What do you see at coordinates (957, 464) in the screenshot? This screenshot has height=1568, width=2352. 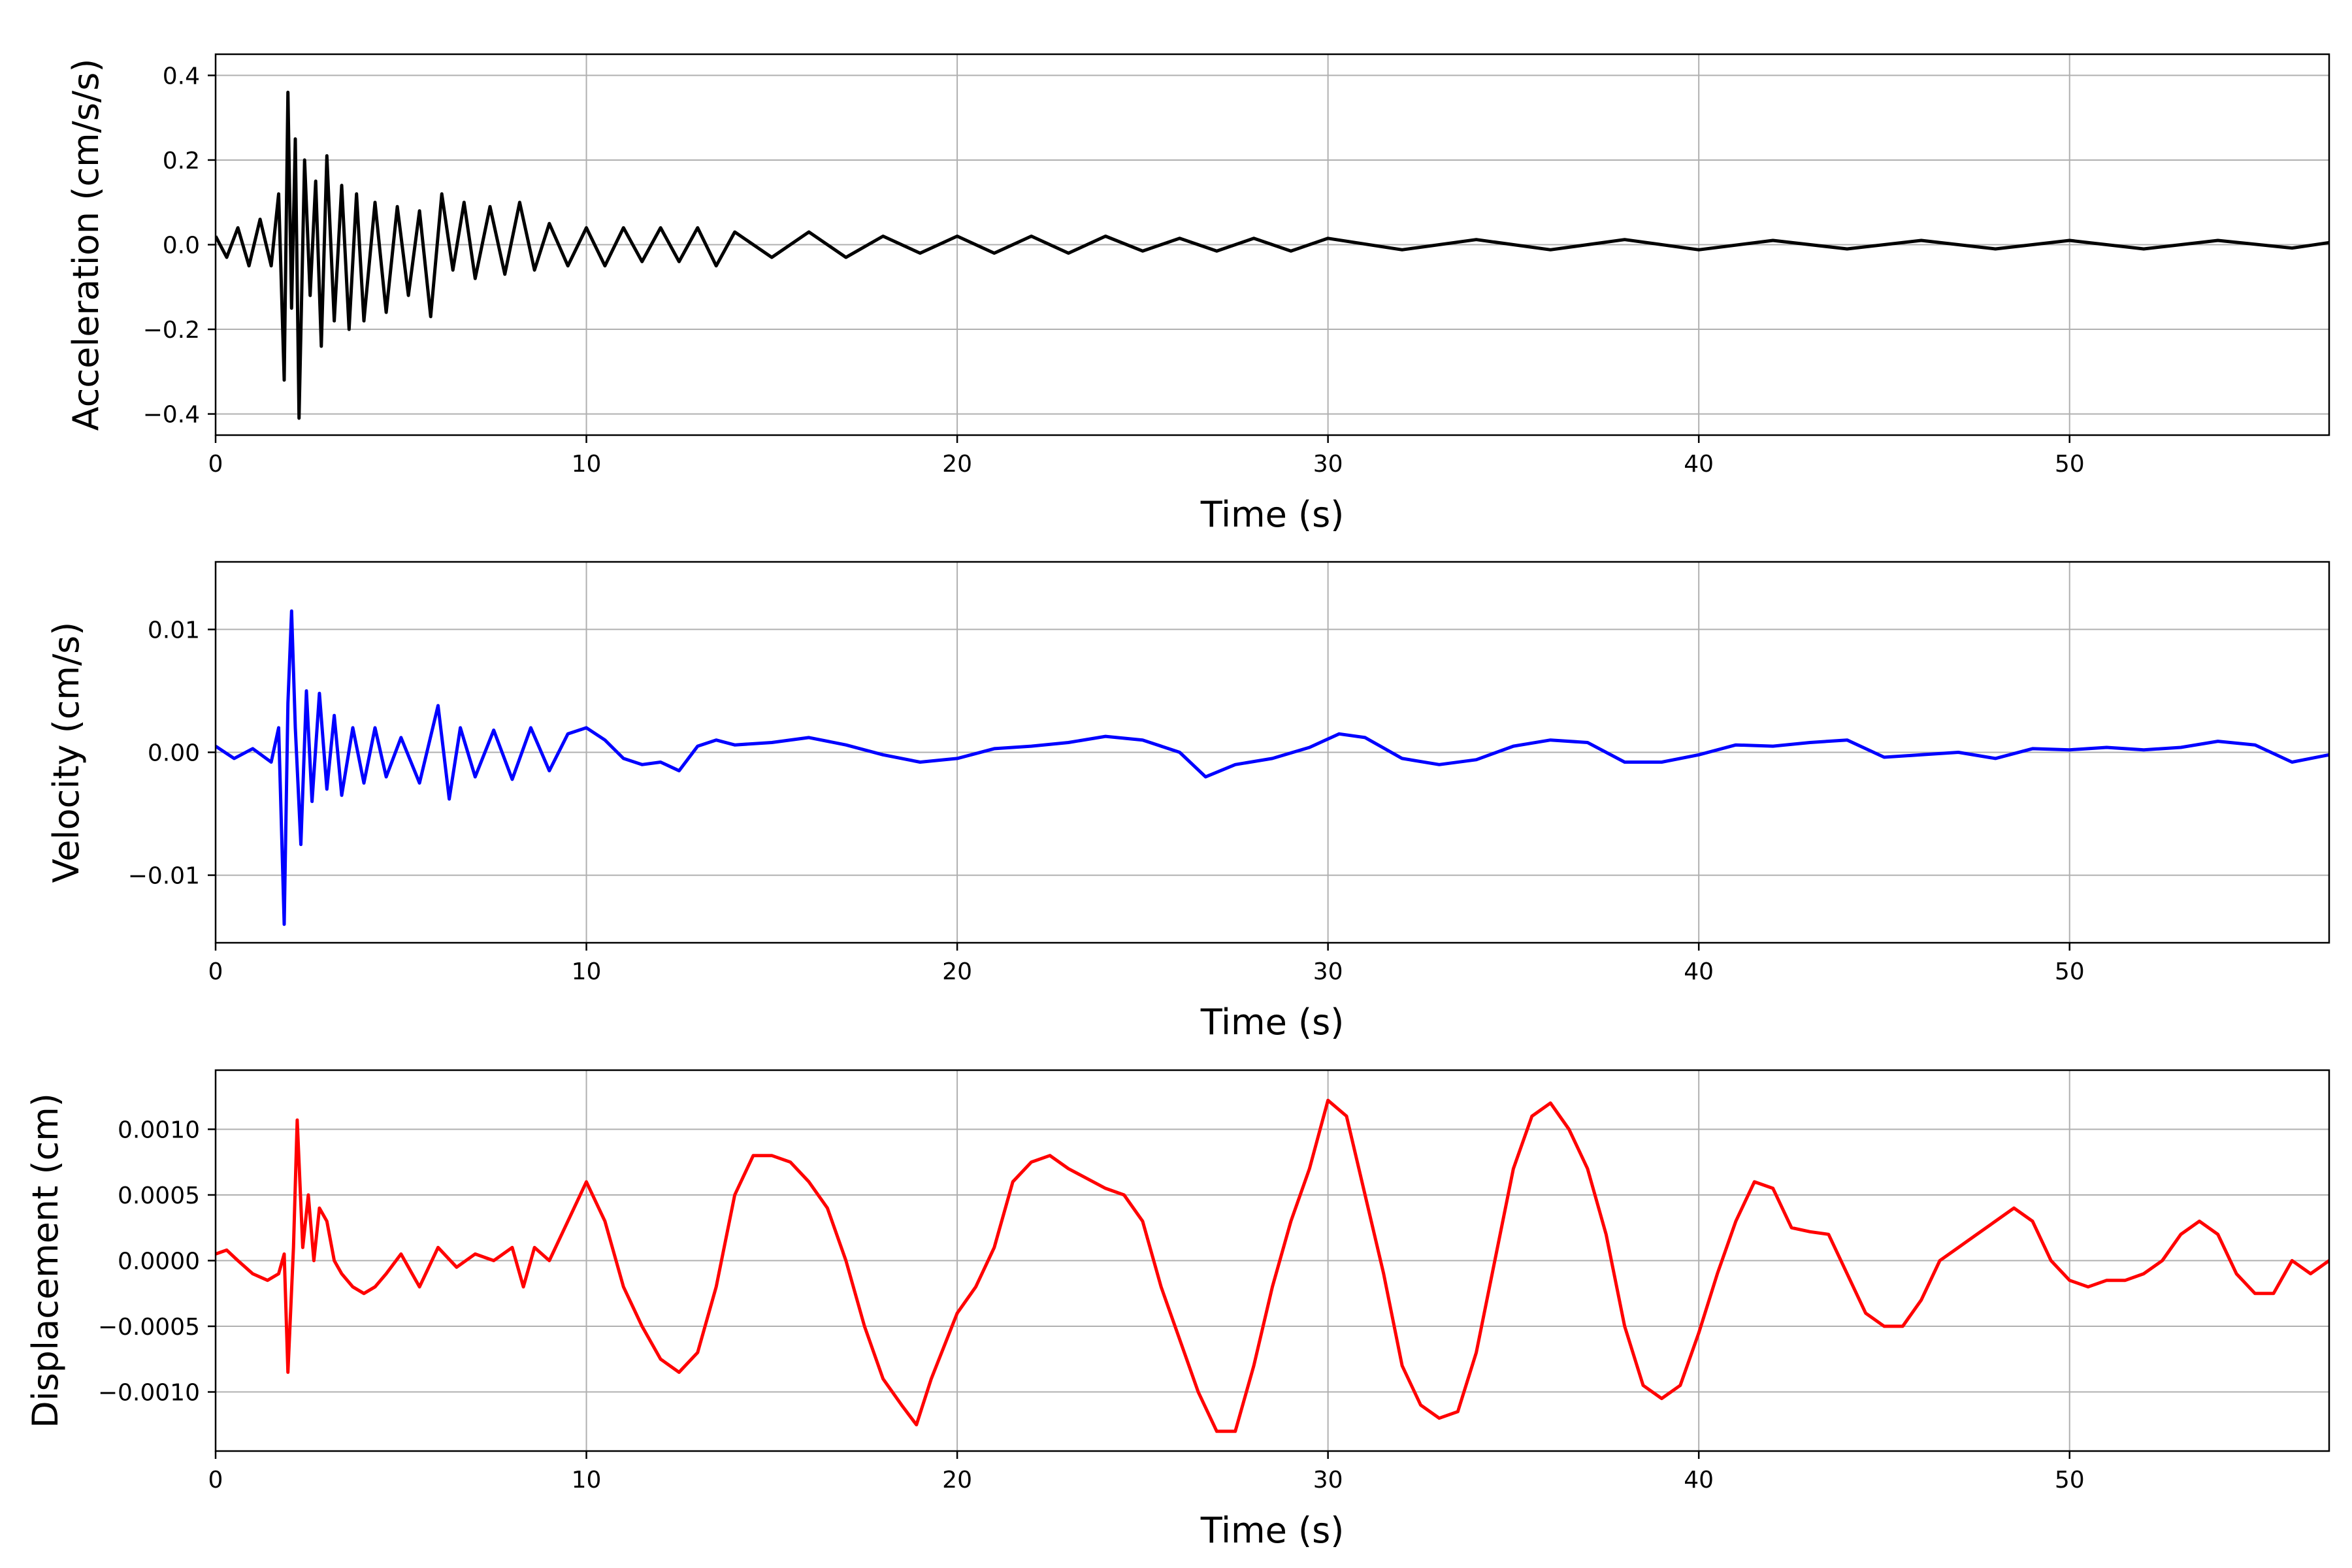 I see `acceleration-x-tick-label: 20` at bounding box center [957, 464].